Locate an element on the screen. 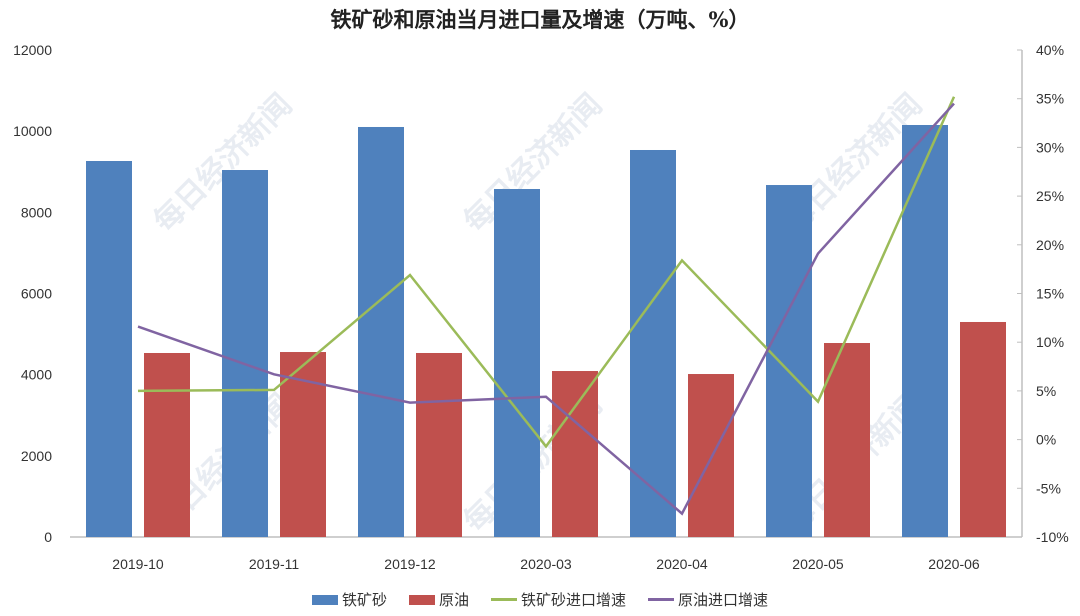 Image resolution: width=1080 pixels, height=616 pixels. left-axis-tick: 10000 is located at coordinates (32, 131).